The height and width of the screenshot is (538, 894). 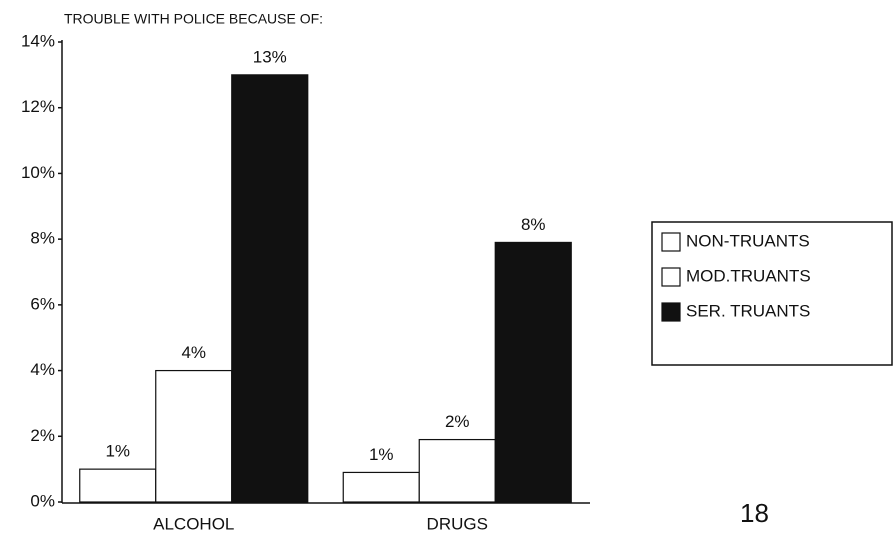 I want to click on legend-label: MOD.TRUANTS, so click(x=748, y=275).